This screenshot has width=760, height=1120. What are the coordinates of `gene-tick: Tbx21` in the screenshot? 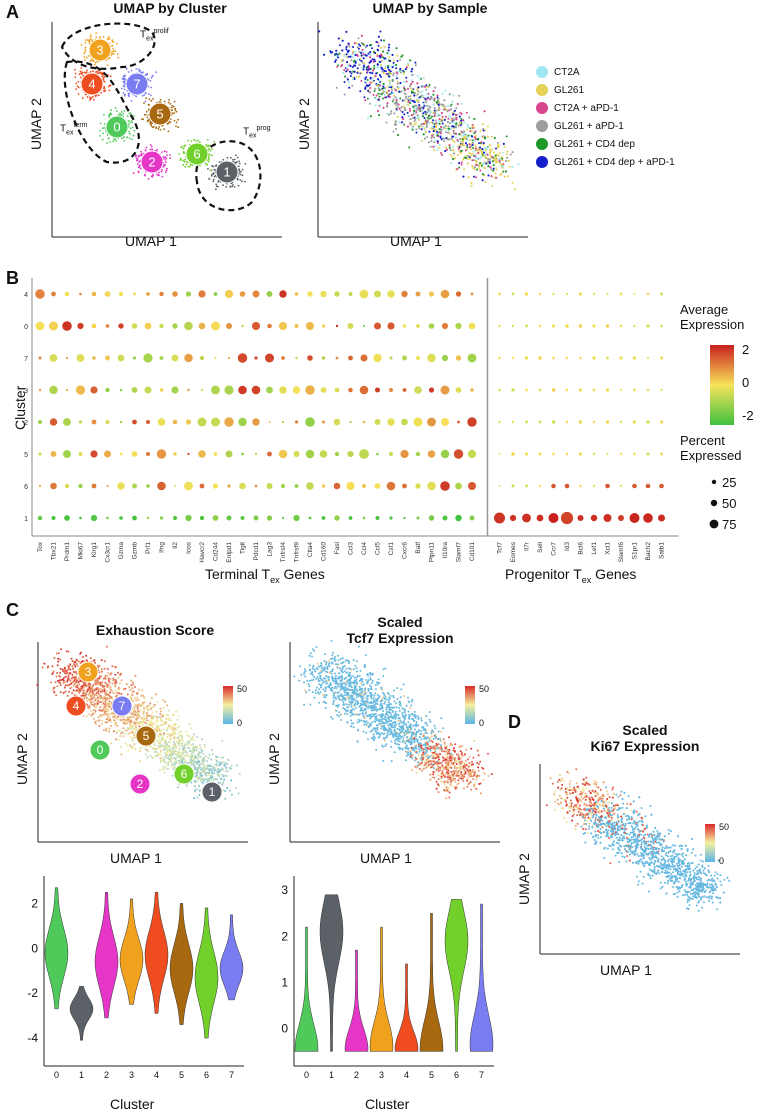 It's located at (54, 551).